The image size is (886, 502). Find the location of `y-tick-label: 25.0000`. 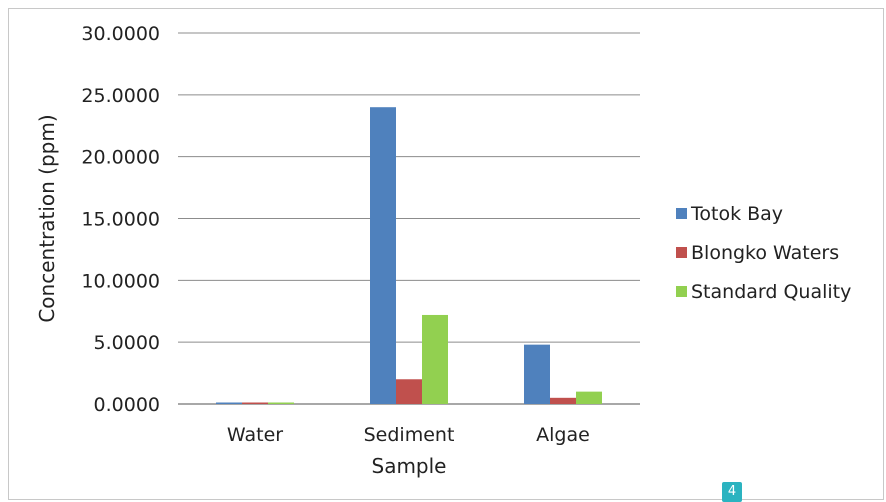

y-tick-label: 25.0000 is located at coordinates (120, 96).